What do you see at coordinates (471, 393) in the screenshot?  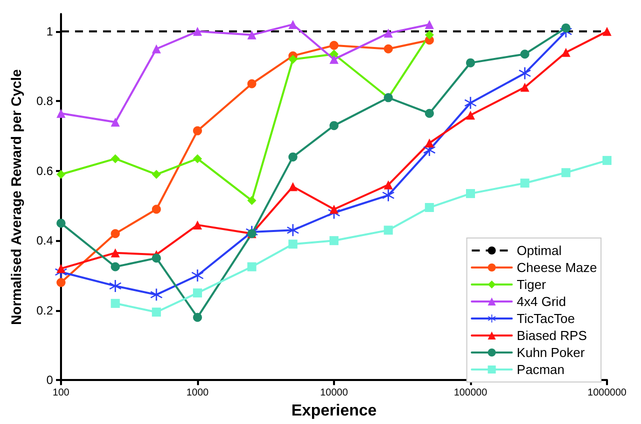 I see `x-tick-label: 100000` at bounding box center [471, 393].